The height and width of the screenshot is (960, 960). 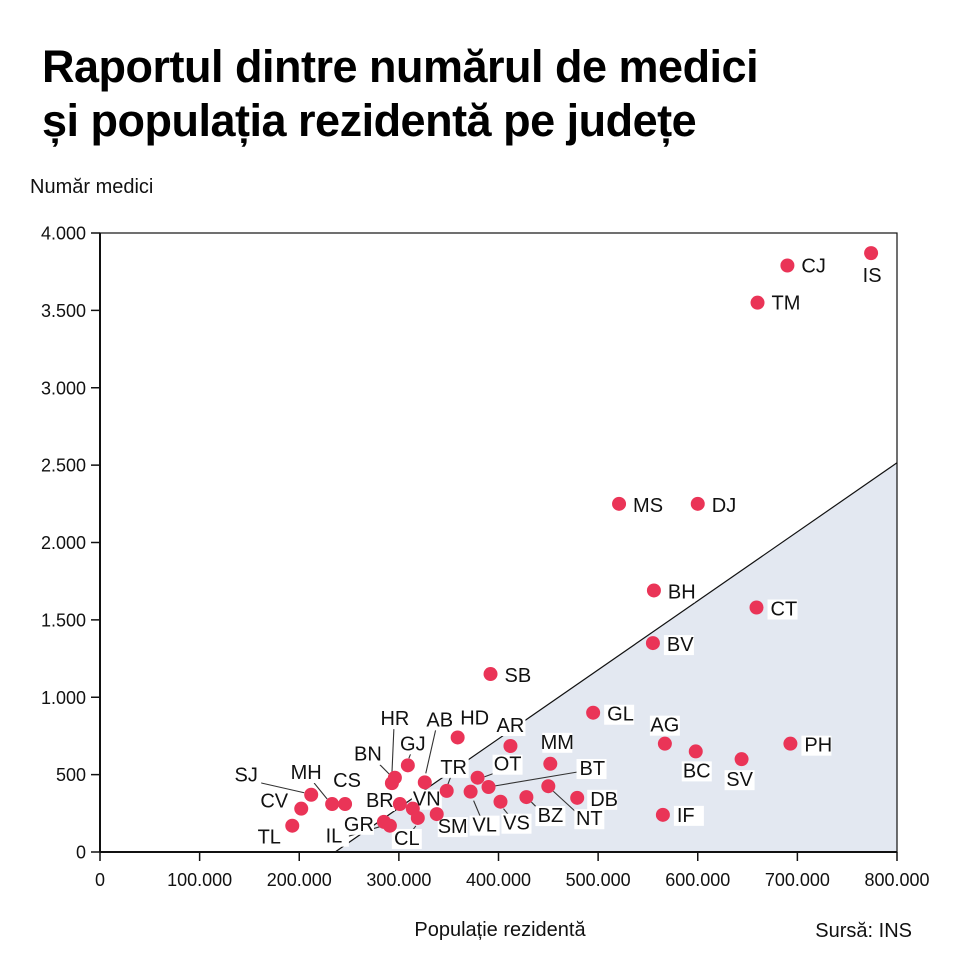 I want to click on label-bg-BZ, so click(x=550, y=816).